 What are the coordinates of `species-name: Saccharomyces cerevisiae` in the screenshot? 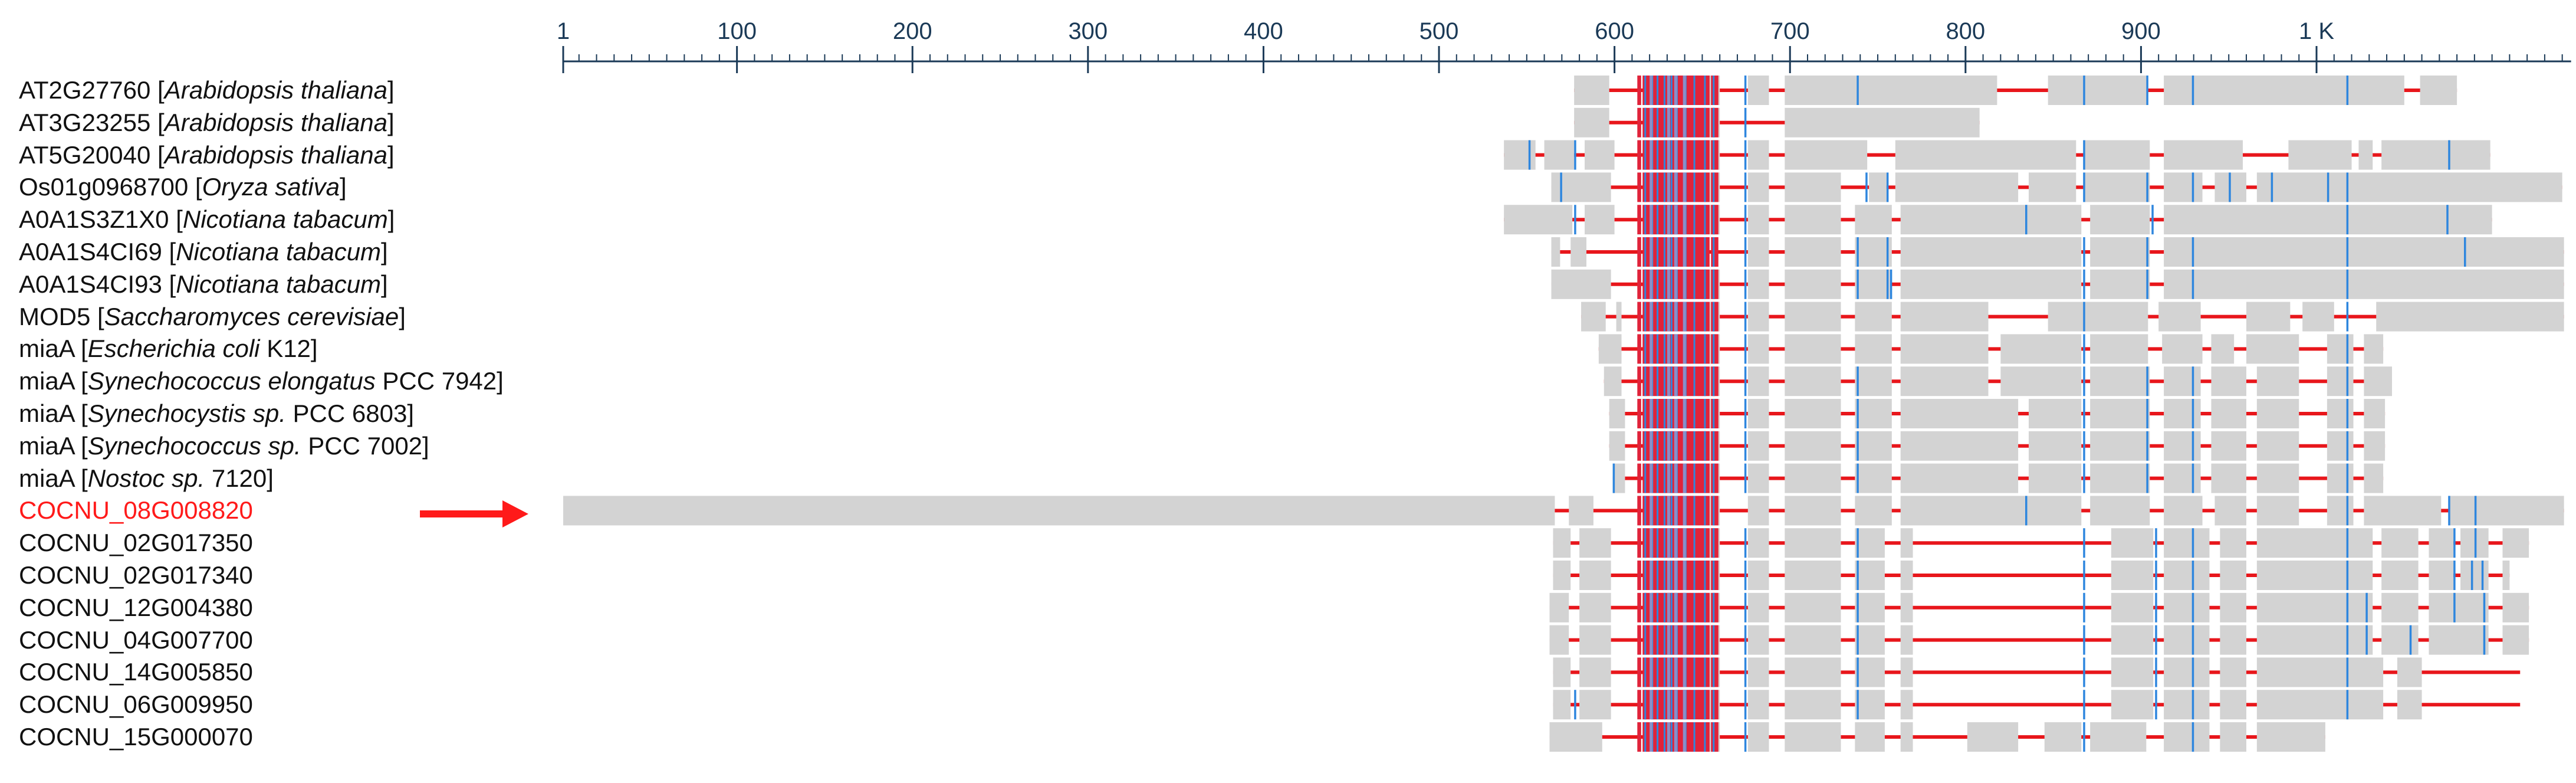 It's located at (251, 316).